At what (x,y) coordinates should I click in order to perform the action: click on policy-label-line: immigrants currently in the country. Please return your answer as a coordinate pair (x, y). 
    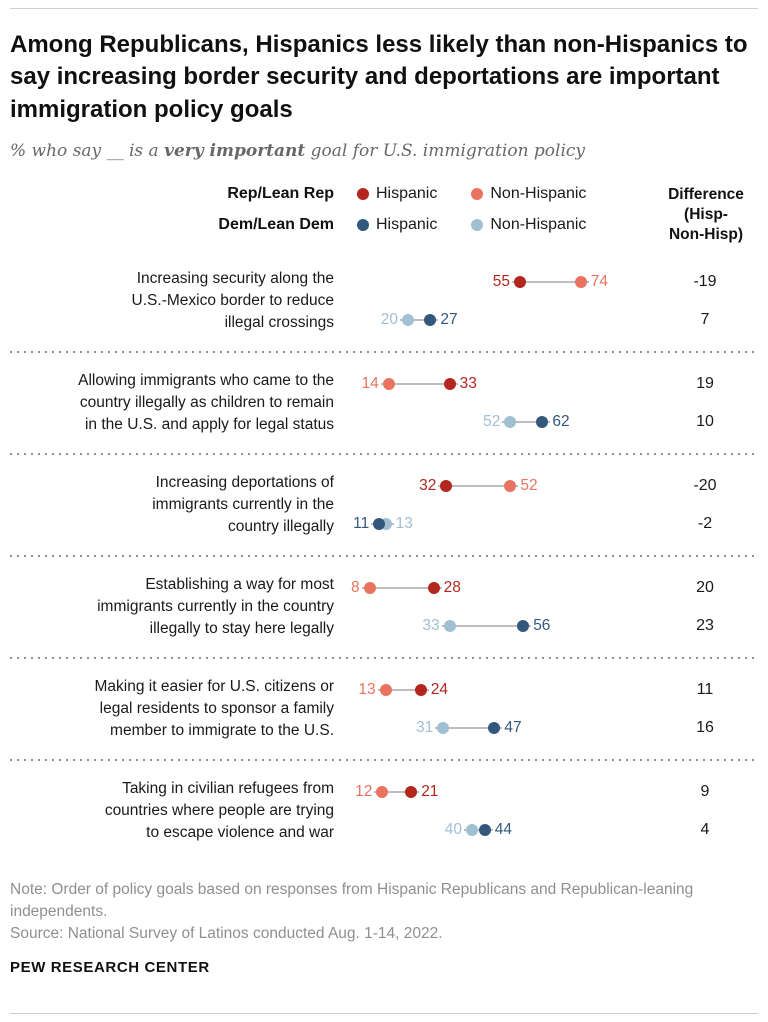
    Looking at the image, I should click on (215, 607).